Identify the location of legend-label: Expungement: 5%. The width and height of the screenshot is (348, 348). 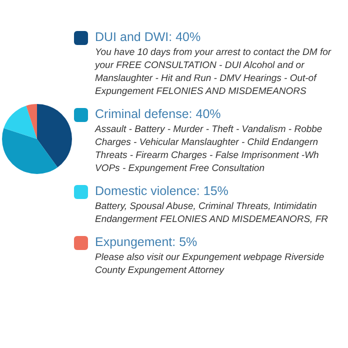
(146, 242).